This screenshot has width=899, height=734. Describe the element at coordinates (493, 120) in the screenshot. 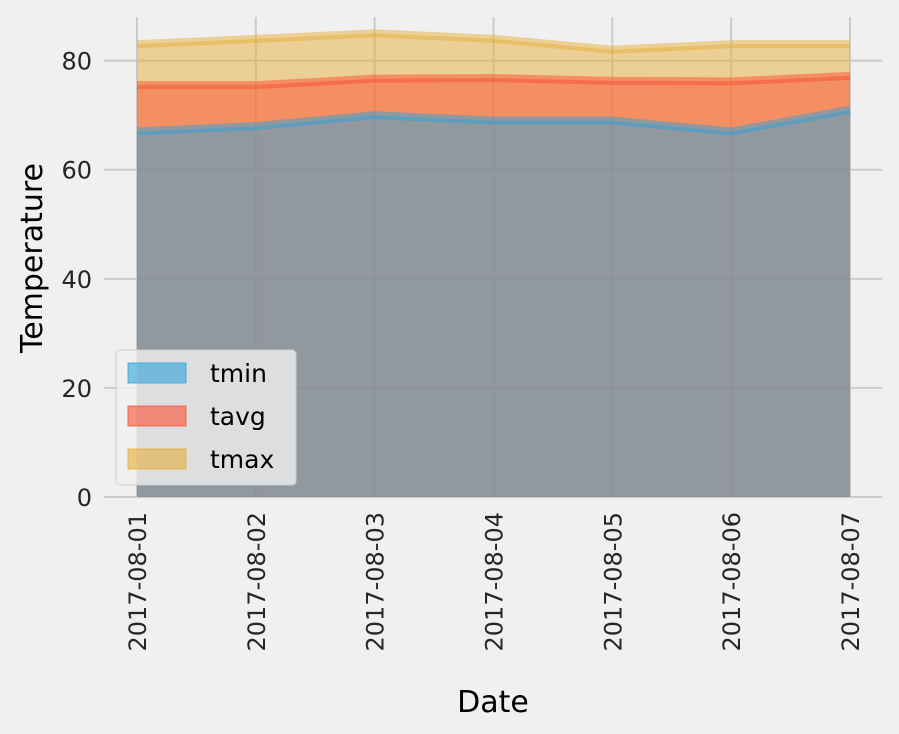

I see `line-tmin` at that location.